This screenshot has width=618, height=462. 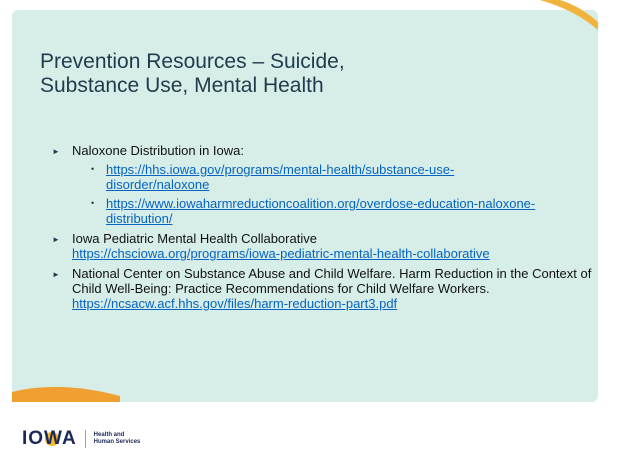 I want to click on swoosh-bottom, so click(x=66, y=394).